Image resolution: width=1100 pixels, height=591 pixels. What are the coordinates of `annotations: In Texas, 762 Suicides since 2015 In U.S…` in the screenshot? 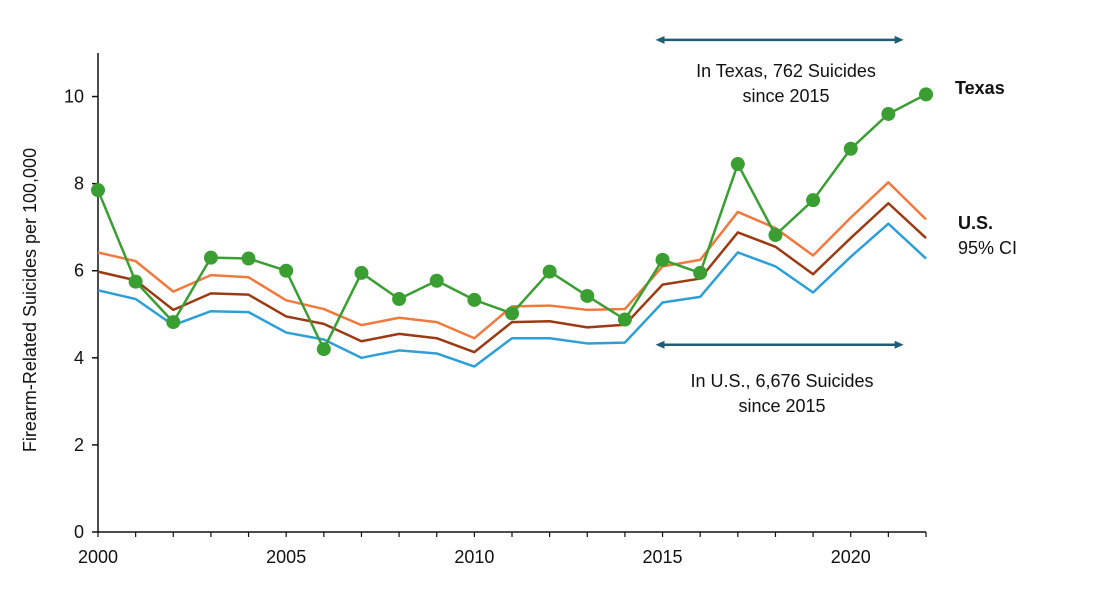 It's located at (779, 225).